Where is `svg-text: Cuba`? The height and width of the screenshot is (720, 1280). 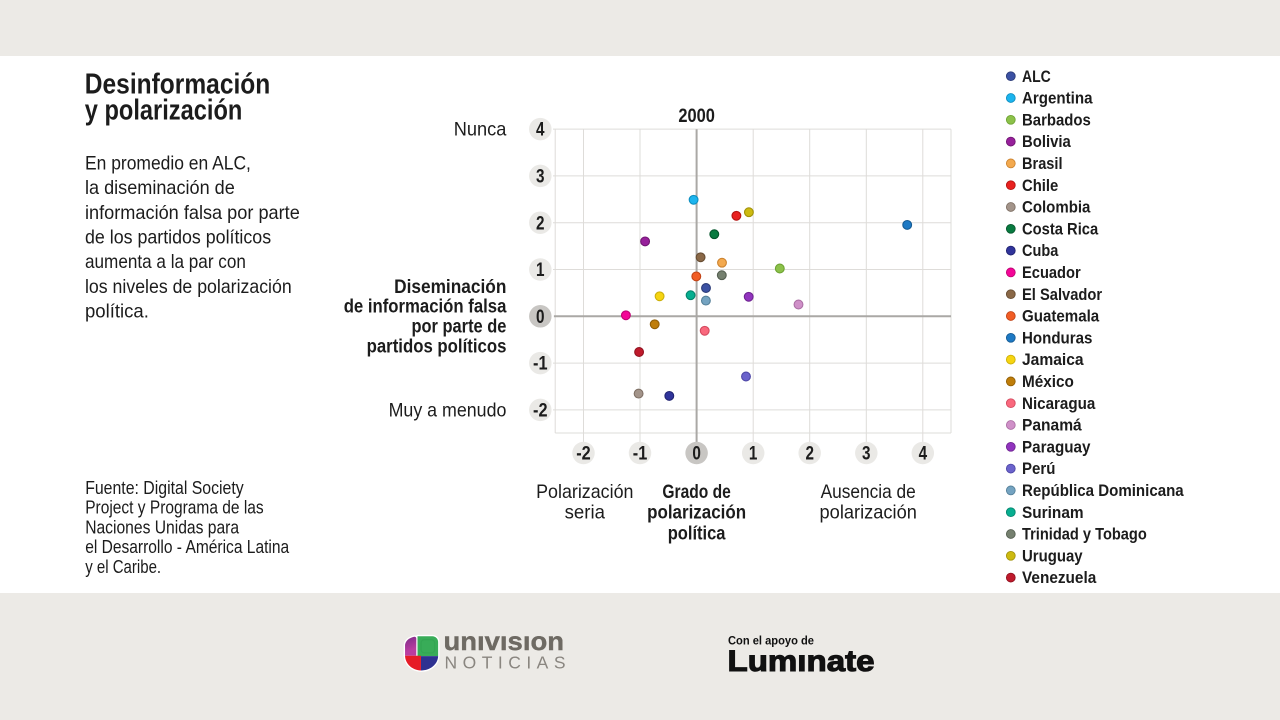
svg-text: Cuba is located at coordinates (1040, 251).